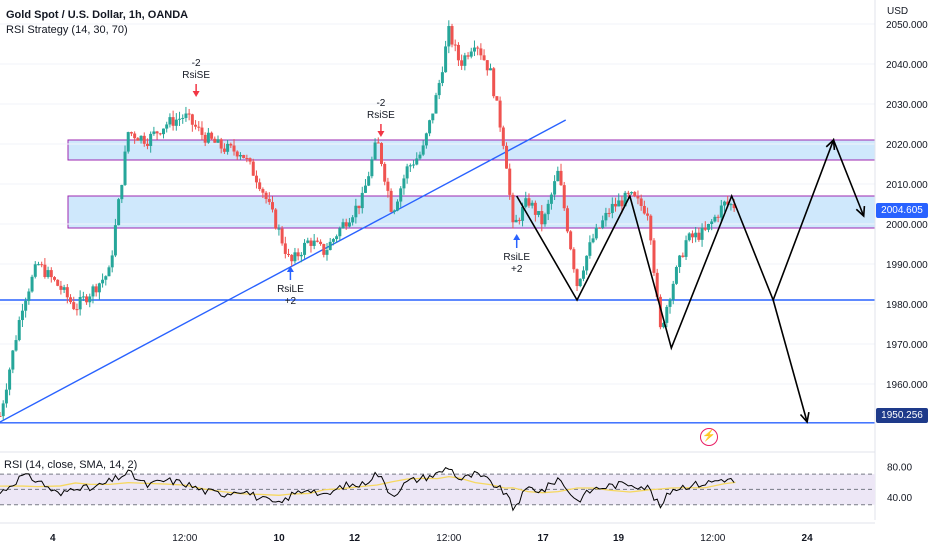 The width and height of the screenshot is (932, 550). I want to click on projection-path, so click(690, 244).